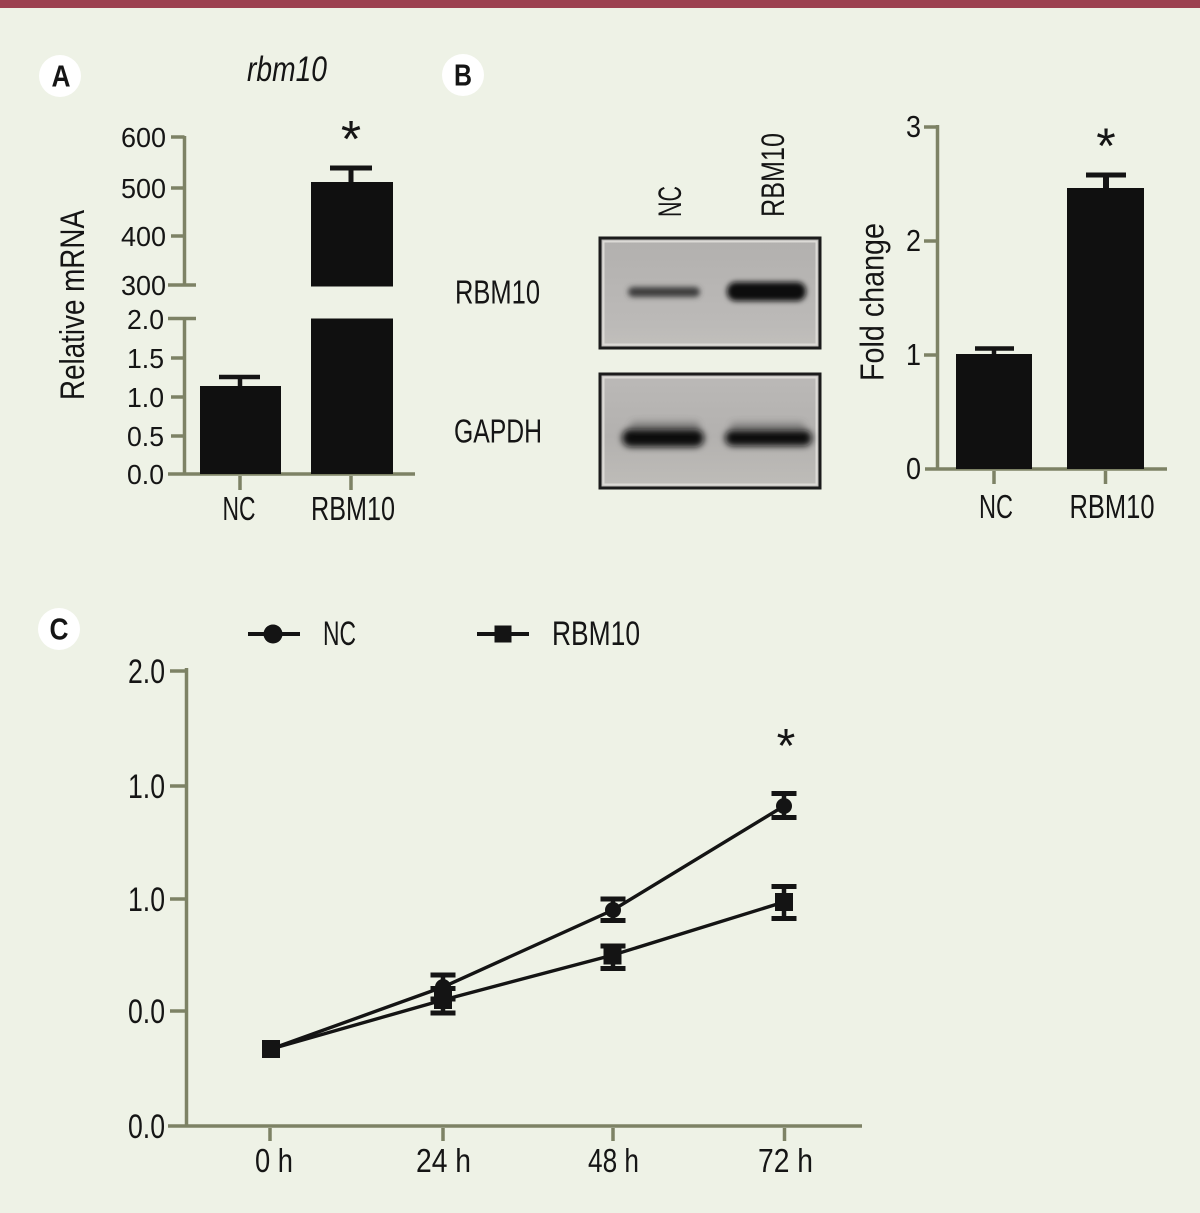 This screenshot has height=1213, width=1200. What do you see at coordinates (143, 137) in the screenshot?
I see `svg-text: 600` at bounding box center [143, 137].